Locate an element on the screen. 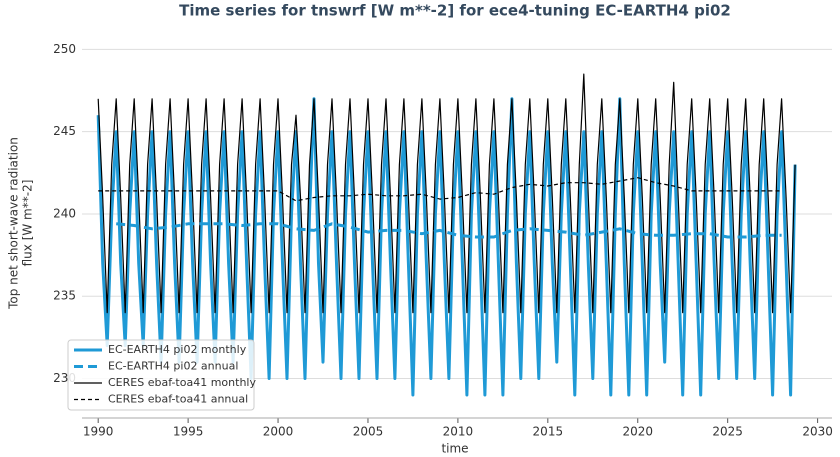 This screenshot has width=840, height=457. legend-box is located at coordinates (161, 375).